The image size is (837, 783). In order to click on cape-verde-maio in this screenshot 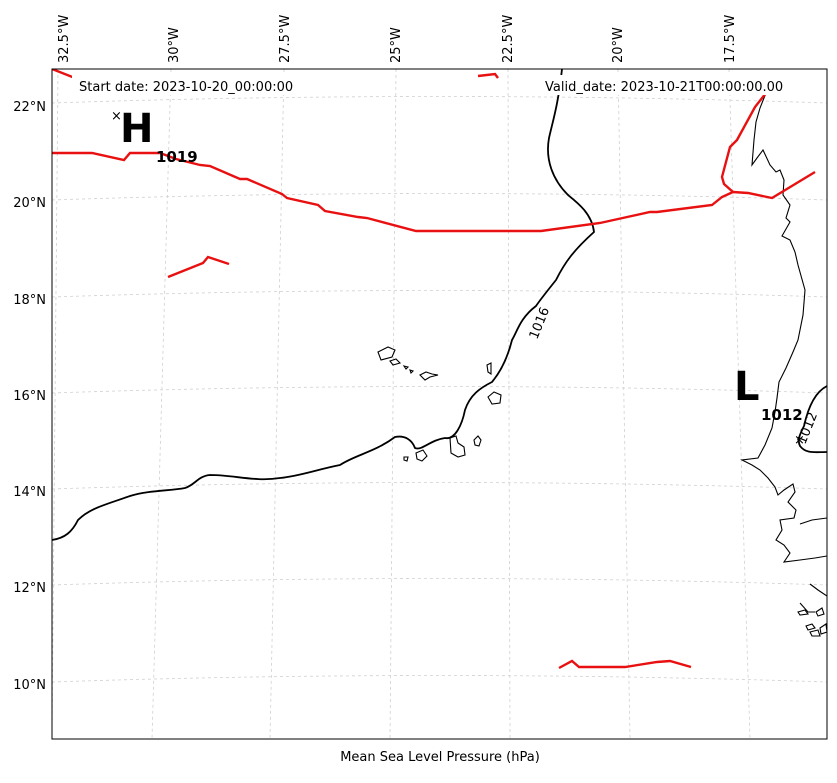, I will do `click(477, 441)`.